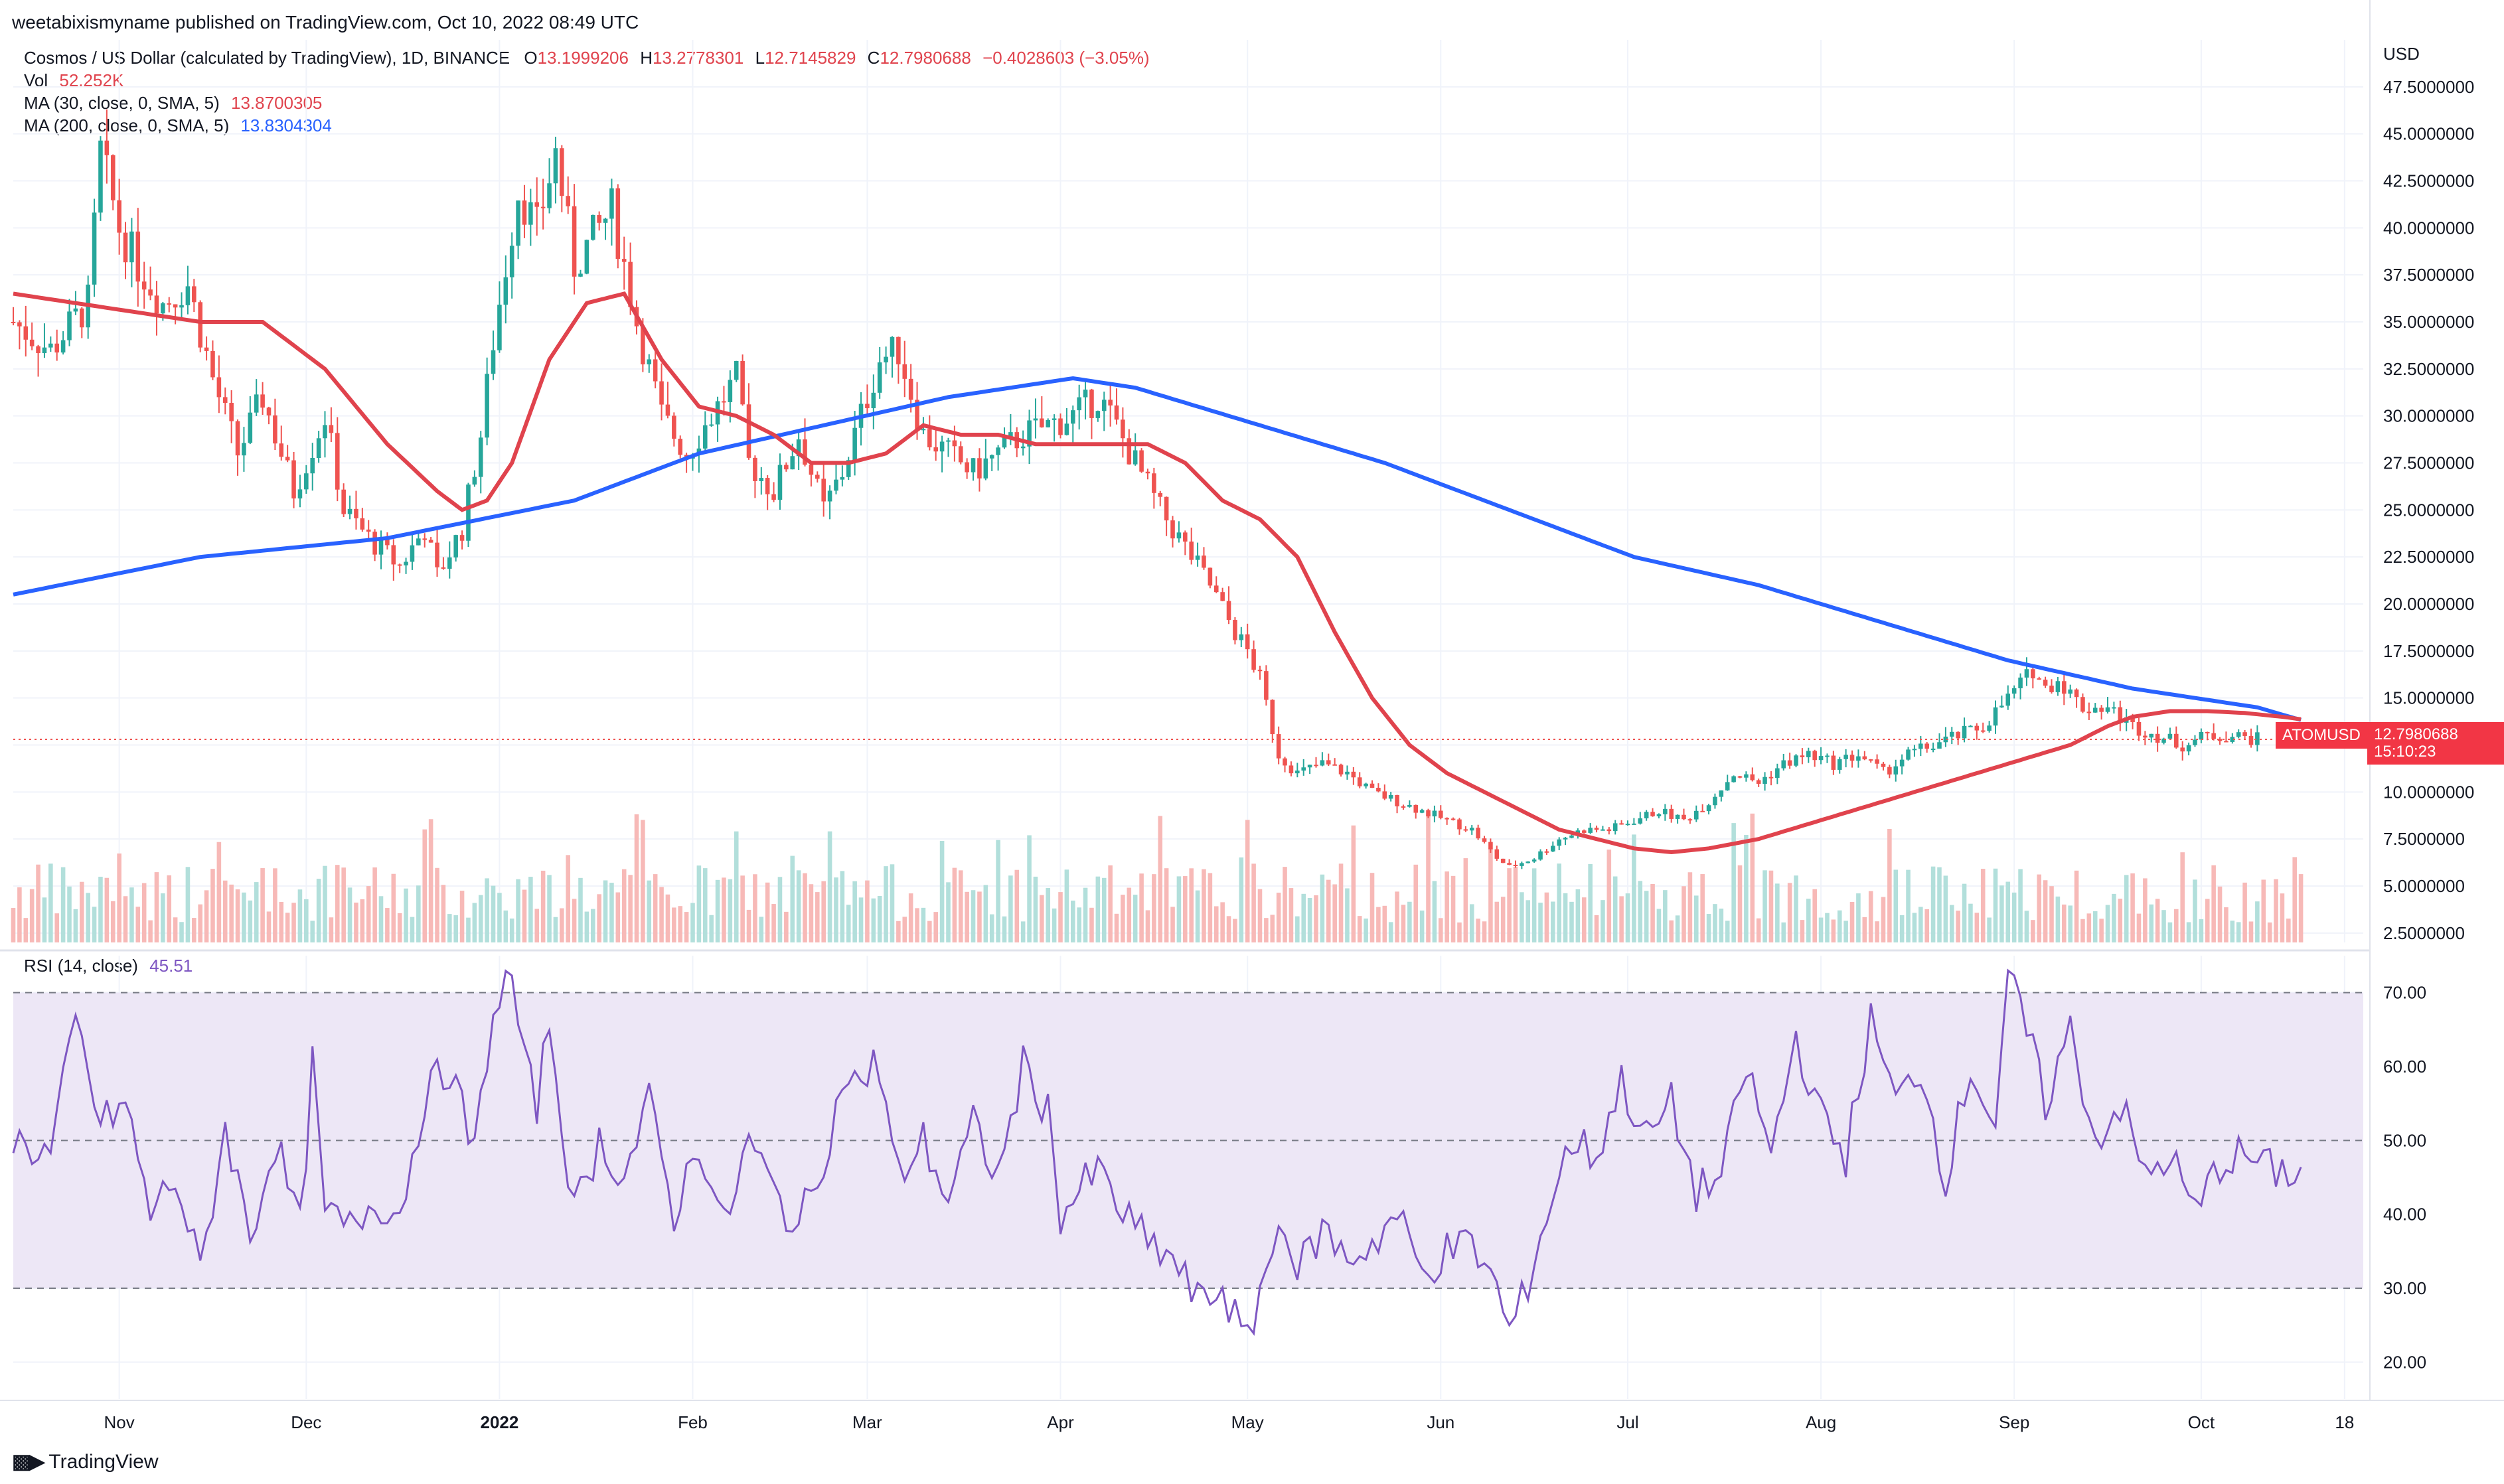 The width and height of the screenshot is (2504, 1484). I want to click on ma200-legend-row: MA (200, close, 0, SMA, 5) 13.8304304, so click(587, 125).